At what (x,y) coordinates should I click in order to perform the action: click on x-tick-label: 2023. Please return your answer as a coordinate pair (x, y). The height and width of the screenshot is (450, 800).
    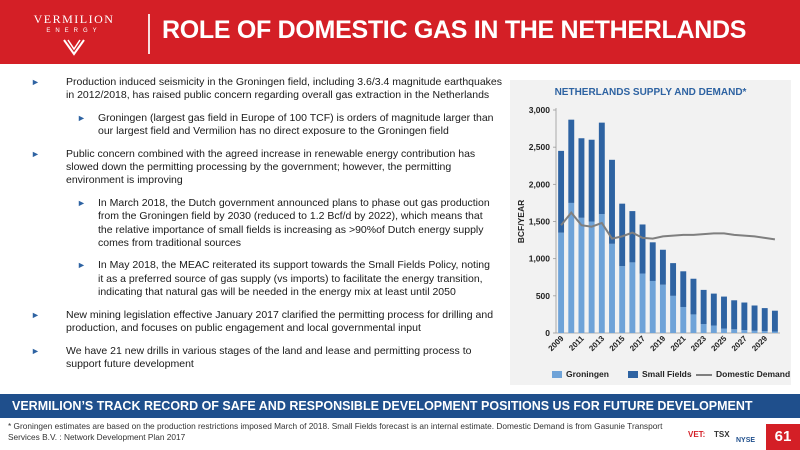
    Looking at the image, I should click on (698, 343).